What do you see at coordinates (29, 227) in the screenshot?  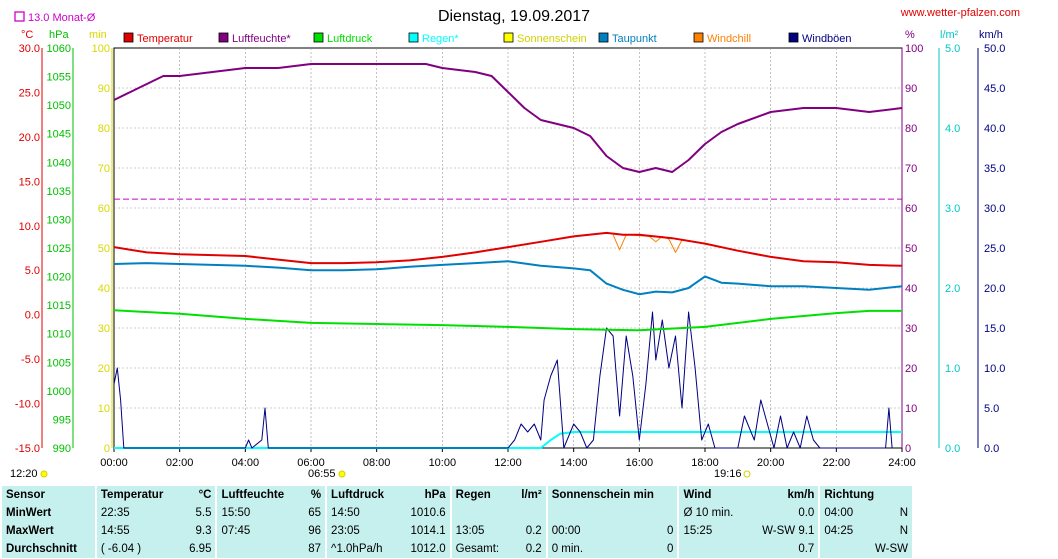 I see `temp-tick-label: 10.0` at bounding box center [29, 227].